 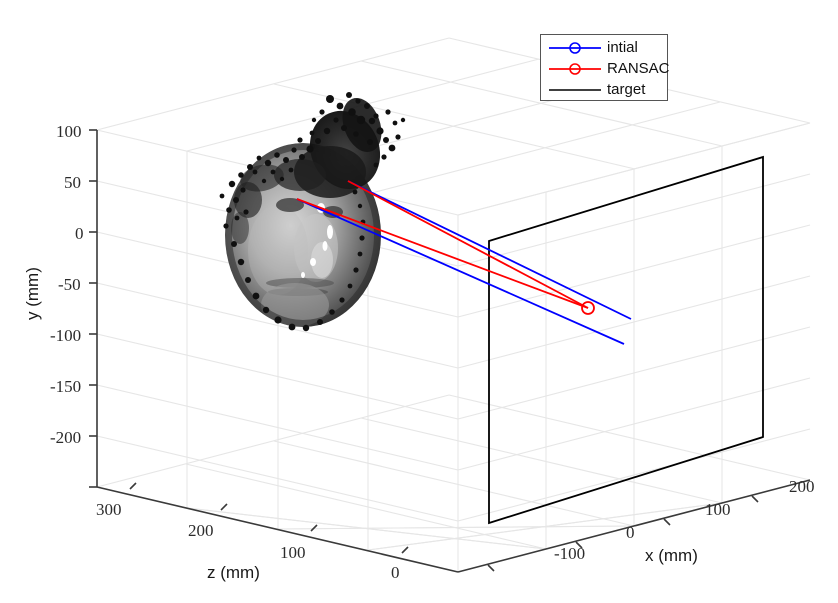 What do you see at coordinates (293, 552) in the screenshot?
I see `z-tick-label-2: 100` at bounding box center [293, 552].